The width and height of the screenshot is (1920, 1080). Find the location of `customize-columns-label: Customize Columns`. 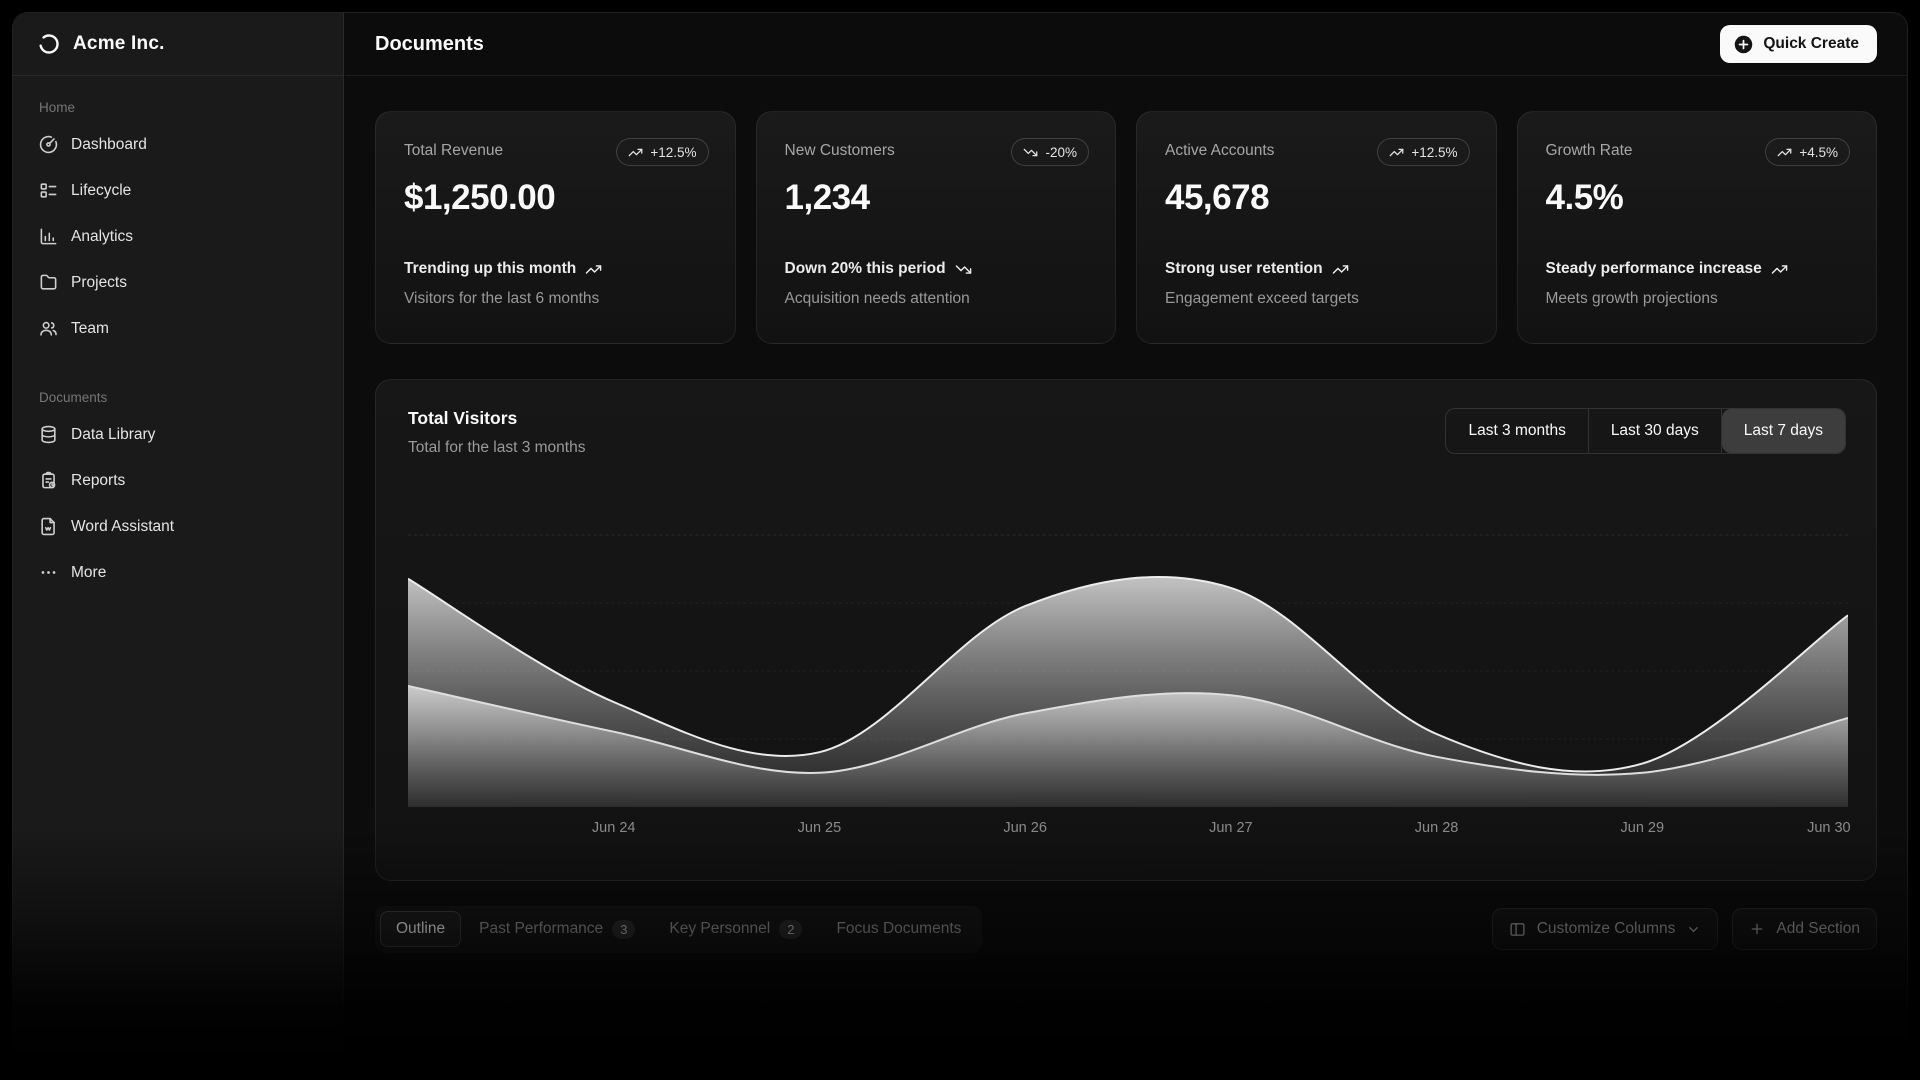

customize-columns-label: Customize Columns is located at coordinates (1606, 928).